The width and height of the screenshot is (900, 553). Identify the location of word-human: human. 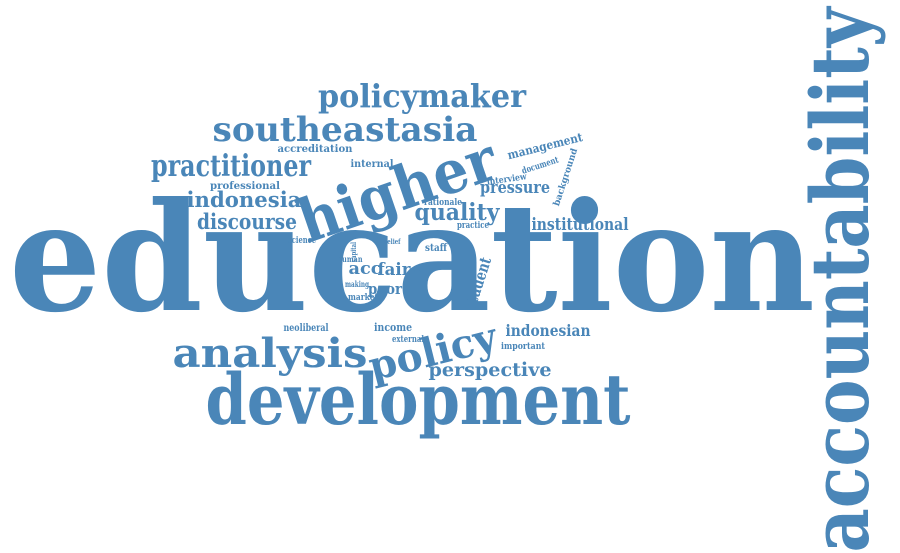
(350, 259).